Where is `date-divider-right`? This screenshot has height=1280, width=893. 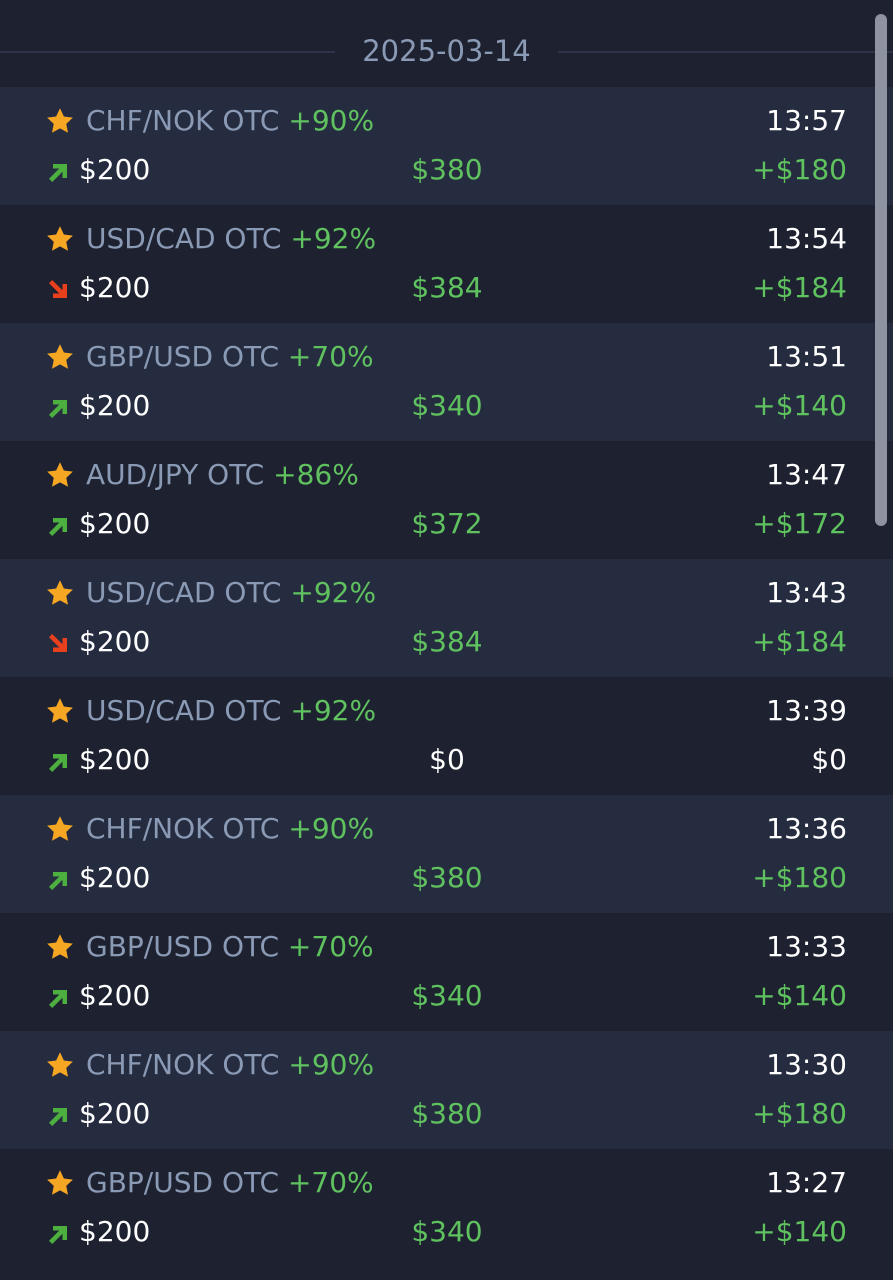
date-divider-right is located at coordinates (725, 52).